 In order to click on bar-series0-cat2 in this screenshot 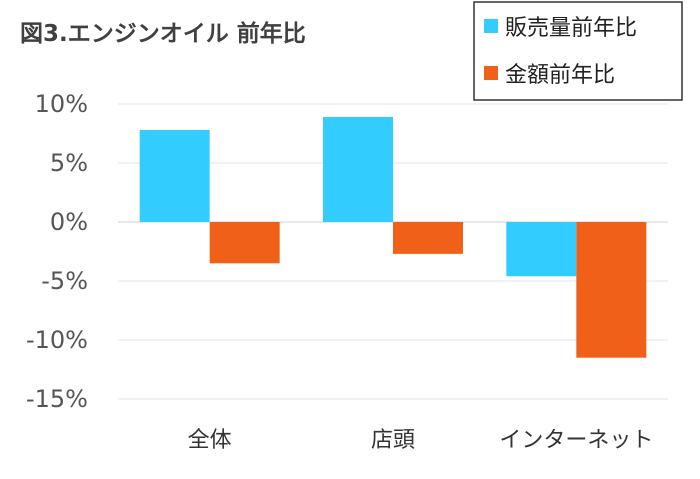, I will do `click(541, 249)`.